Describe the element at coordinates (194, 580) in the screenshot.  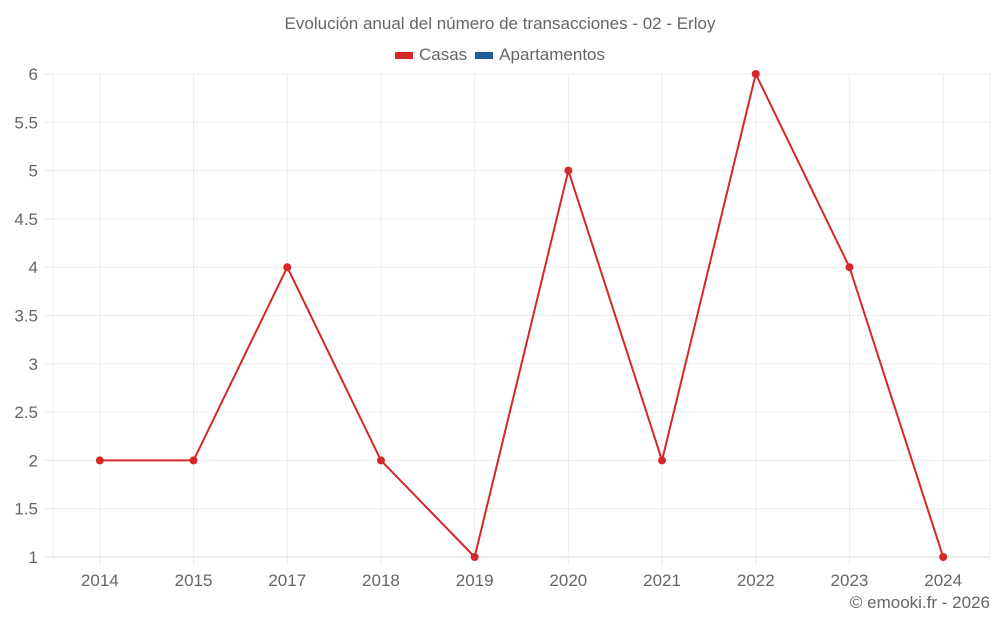
I see `x-tick-label: 2015` at that location.